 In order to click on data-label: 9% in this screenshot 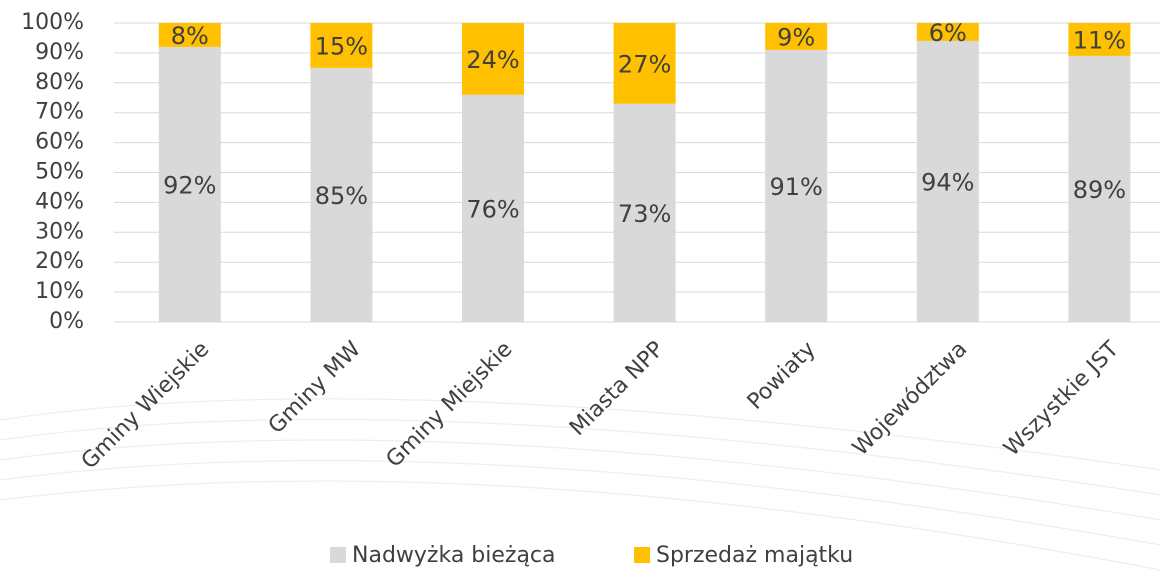, I will do `click(796, 37)`.